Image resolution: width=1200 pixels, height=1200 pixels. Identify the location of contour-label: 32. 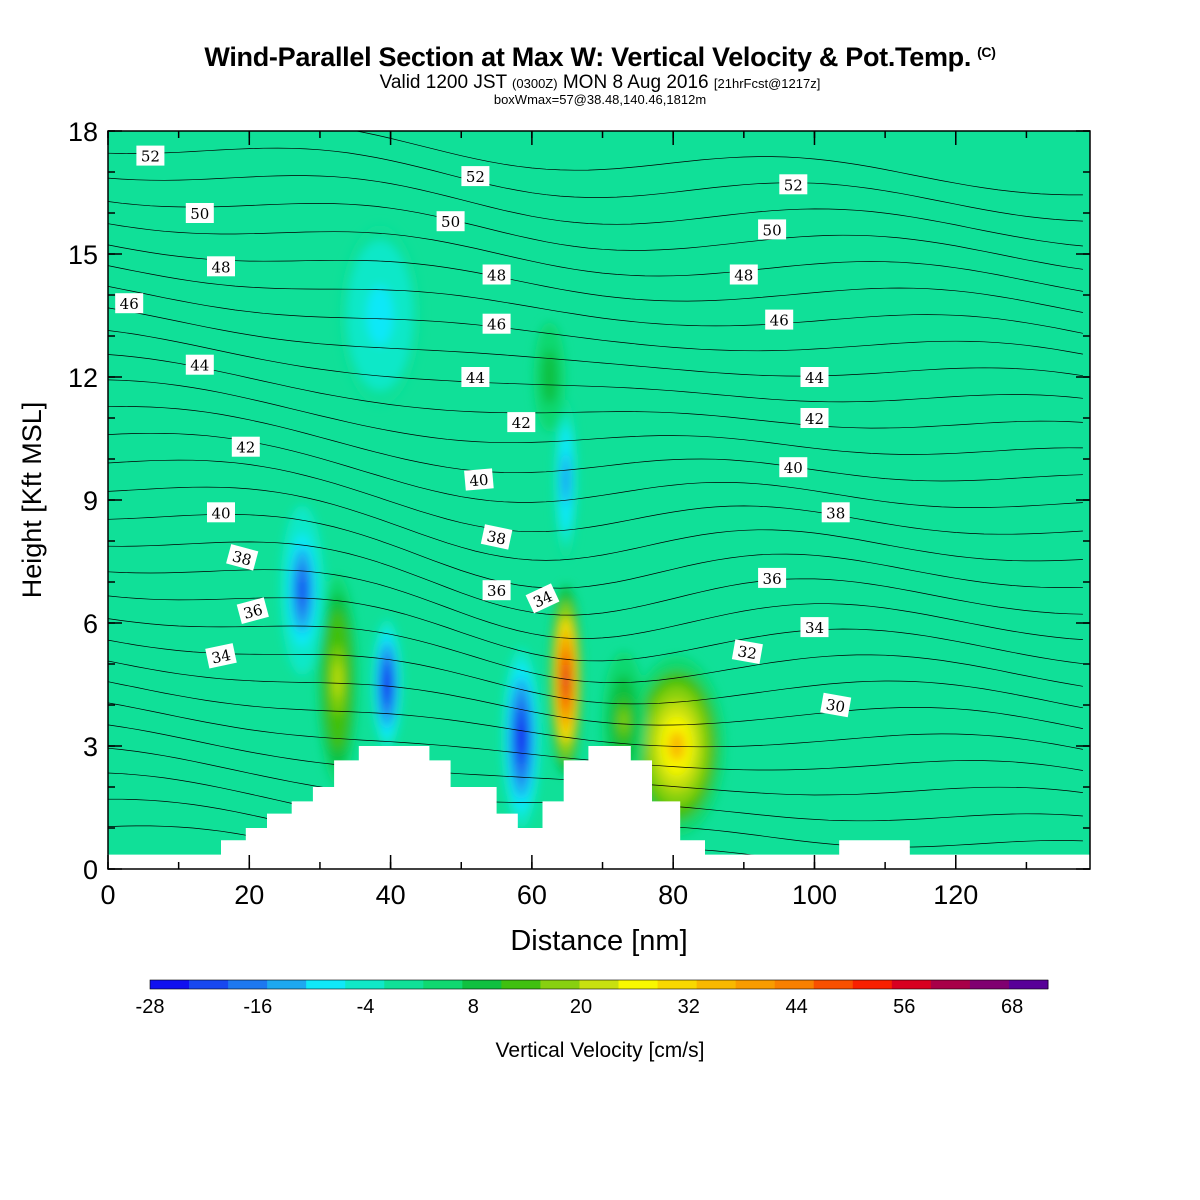
(747, 651).